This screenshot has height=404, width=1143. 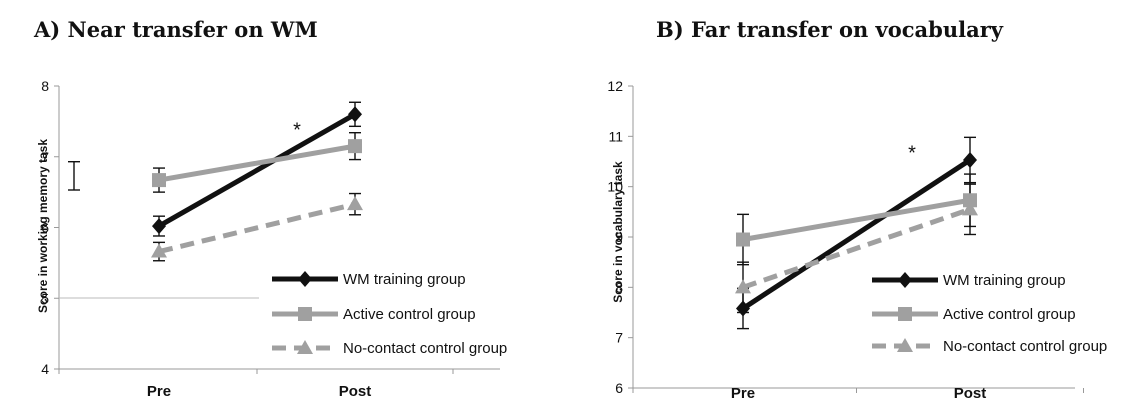 I want to click on panel-a-legend-item: Active control group, so click(x=374, y=314).